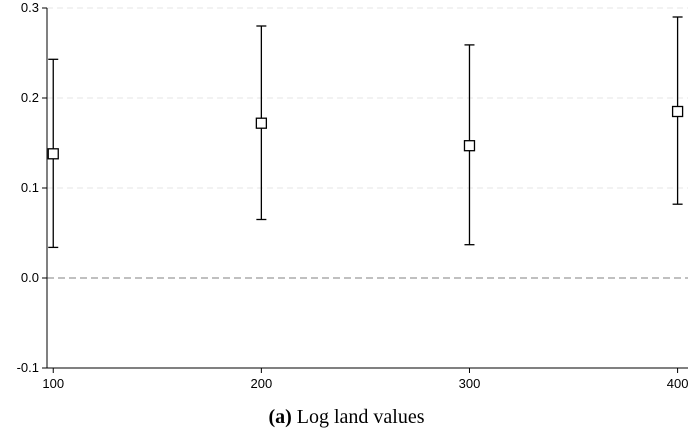  Describe the element at coordinates (470, 383) in the screenshot. I see `x-tick-label: 300` at that location.